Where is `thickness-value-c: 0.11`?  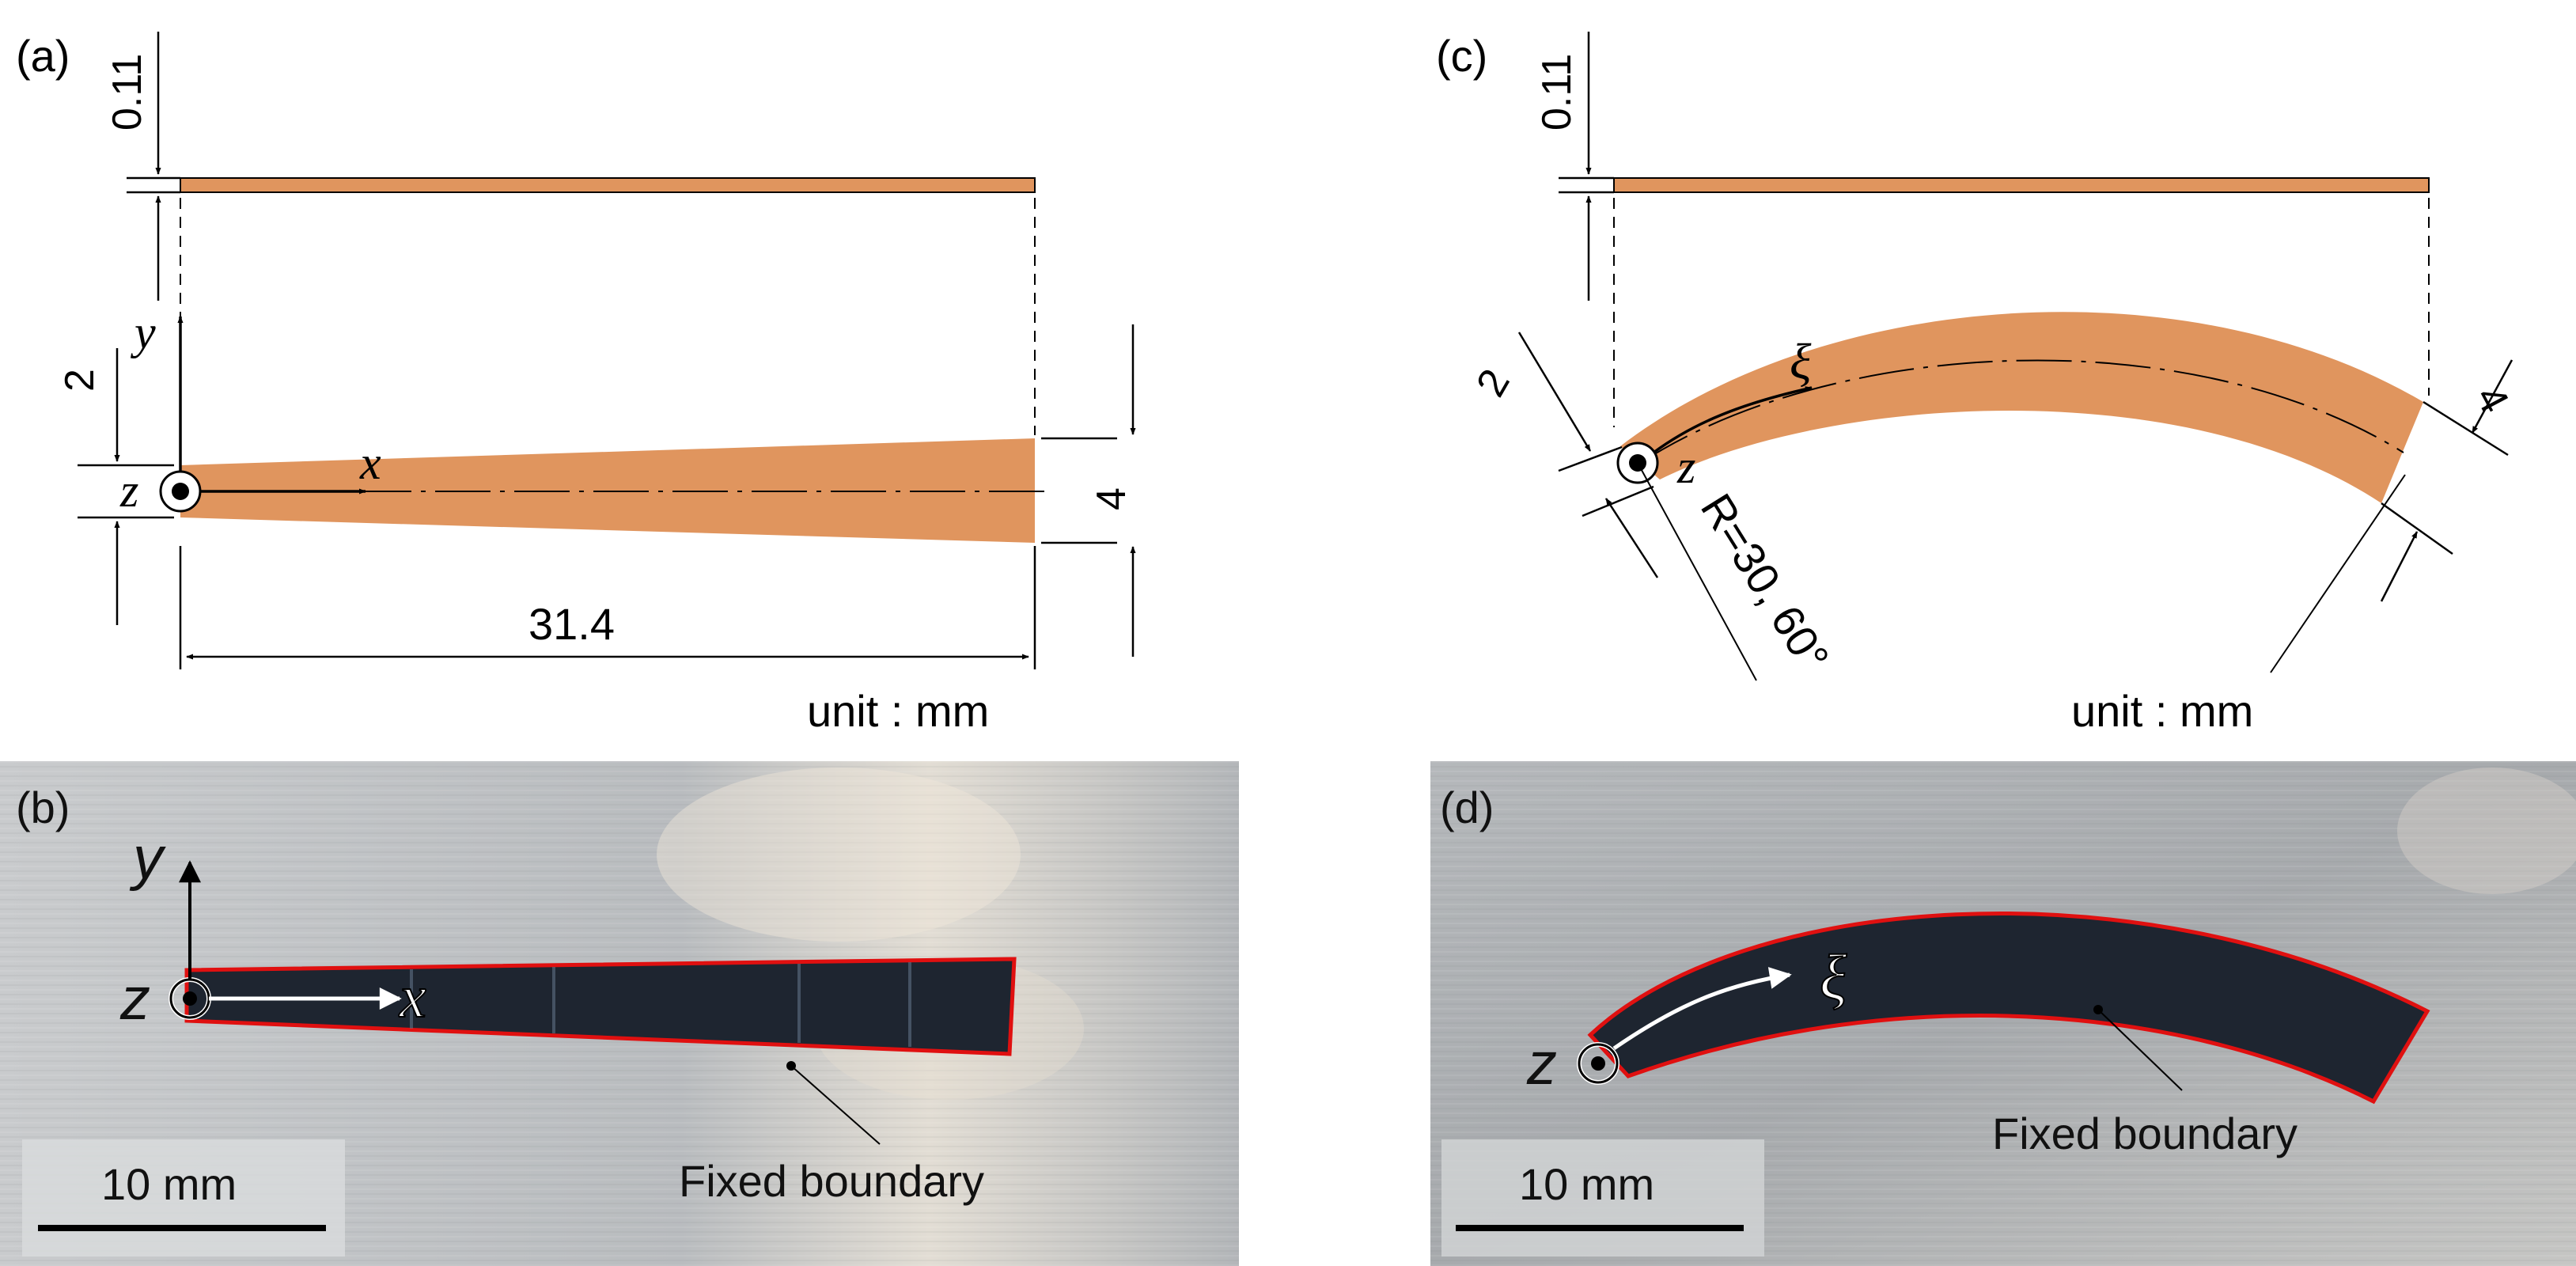 thickness-value-c: 0.11 is located at coordinates (1557, 92).